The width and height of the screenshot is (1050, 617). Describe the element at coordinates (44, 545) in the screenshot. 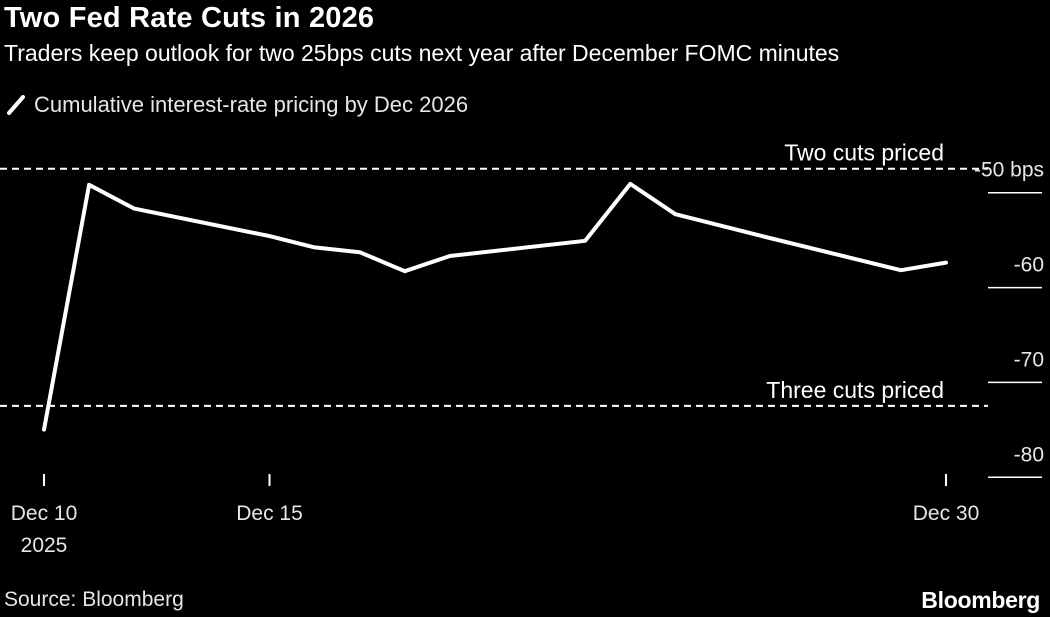

I see `x-tick-sublabel: 2025` at that location.